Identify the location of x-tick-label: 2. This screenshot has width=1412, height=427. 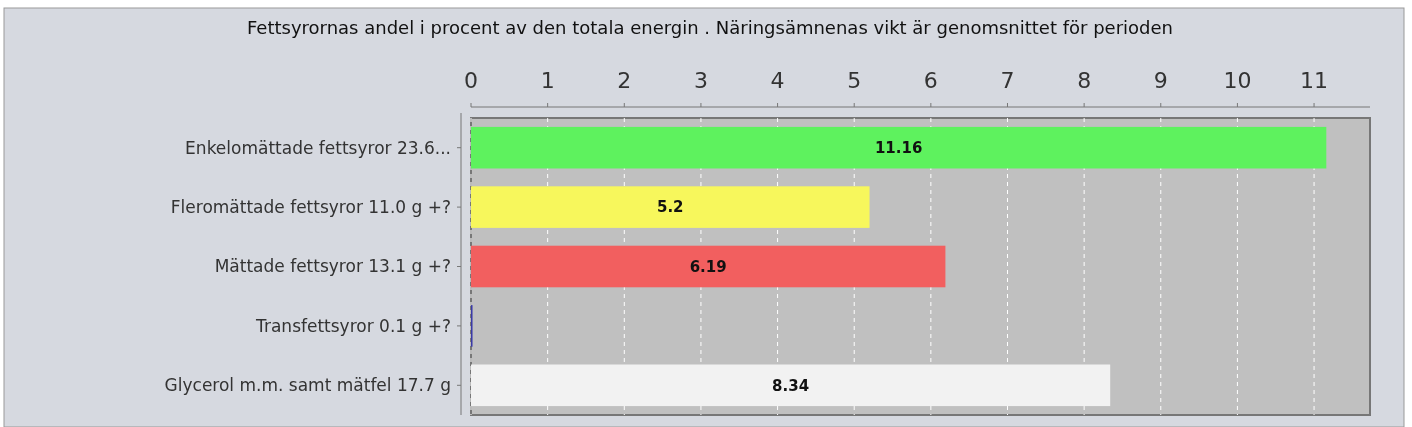
(624, 80).